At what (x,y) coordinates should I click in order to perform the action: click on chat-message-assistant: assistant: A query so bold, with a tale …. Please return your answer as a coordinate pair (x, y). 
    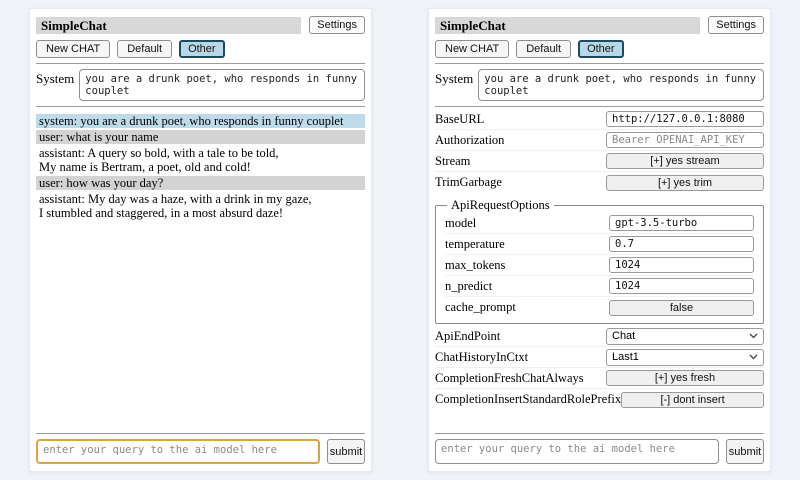
    Looking at the image, I should click on (200, 160).